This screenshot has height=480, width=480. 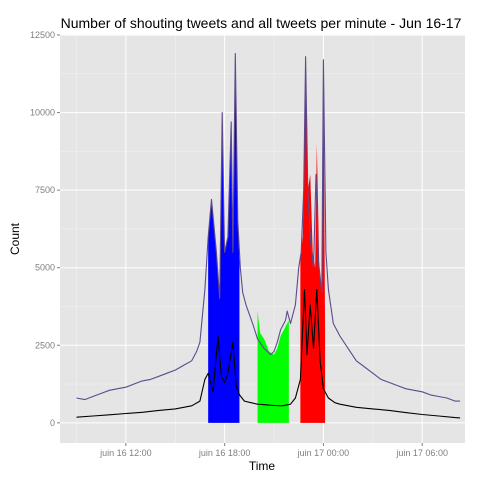 What do you see at coordinates (45, 229) in the screenshot?
I see `y-axis: 0 2500 5000 7500 10000 12500` at bounding box center [45, 229].